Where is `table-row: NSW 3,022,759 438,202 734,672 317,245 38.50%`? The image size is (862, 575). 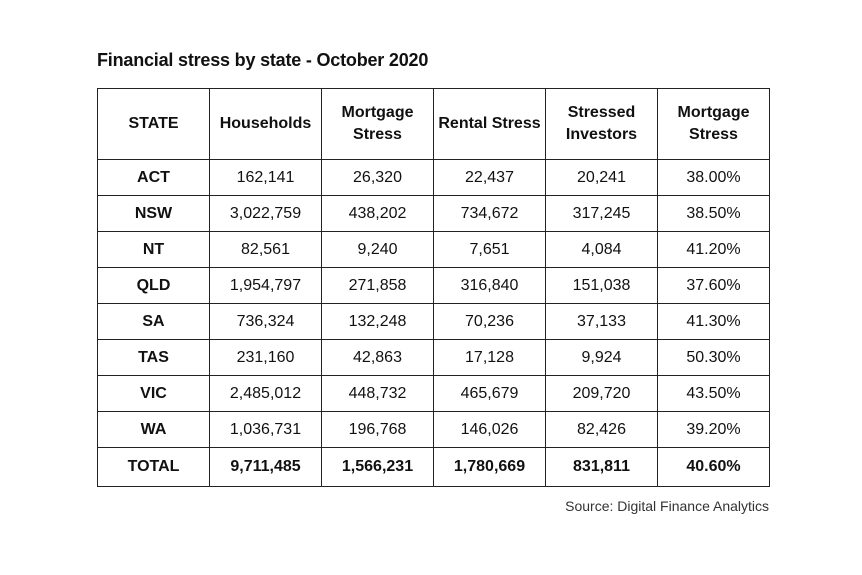 table-row: NSW 3,022,759 438,202 734,672 317,245 38.50% is located at coordinates (433, 213).